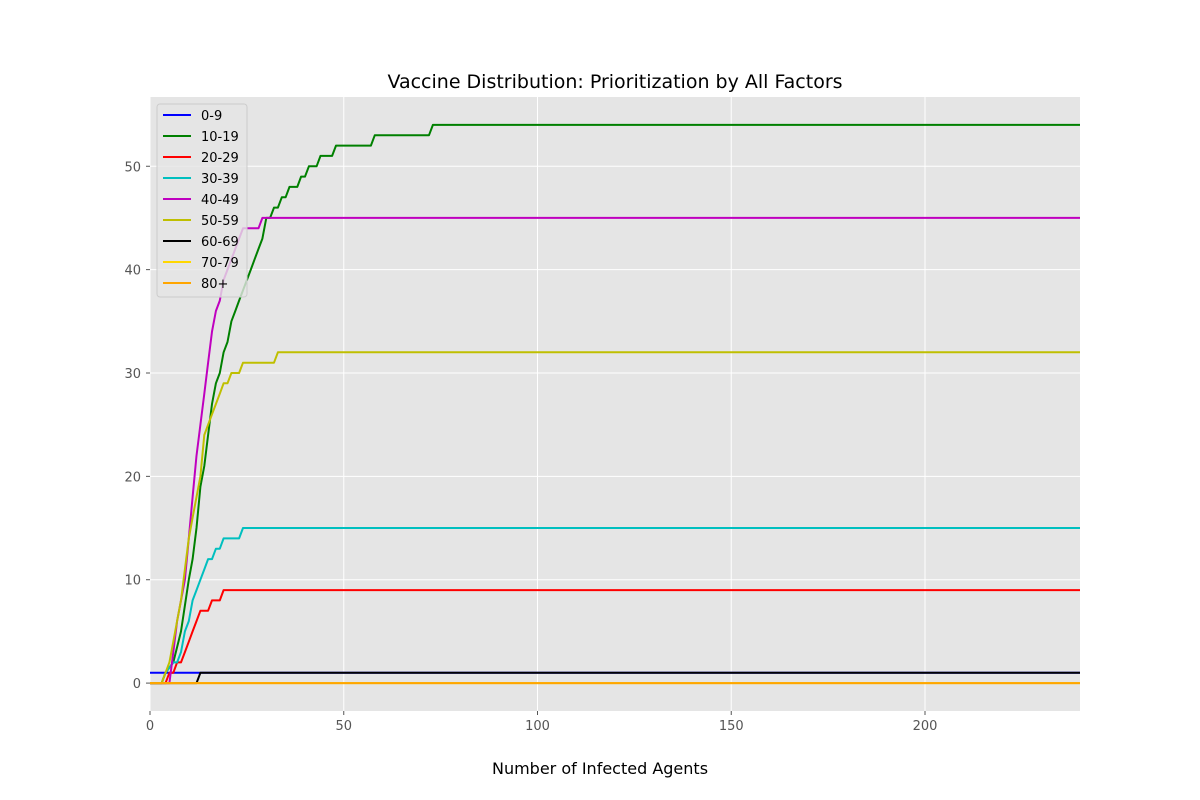 Image resolution: width=1200 pixels, height=800 pixels. What do you see at coordinates (132, 374) in the screenshot?
I see `y-tick-label: 30` at bounding box center [132, 374].